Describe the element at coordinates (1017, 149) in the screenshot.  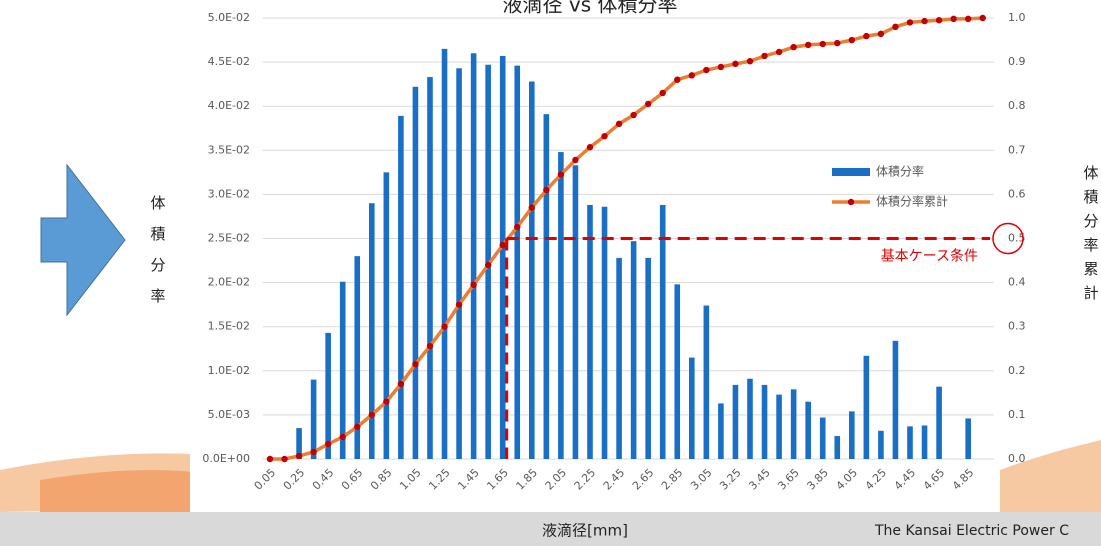
I see `y2-tick-label: 0.7` at that location.